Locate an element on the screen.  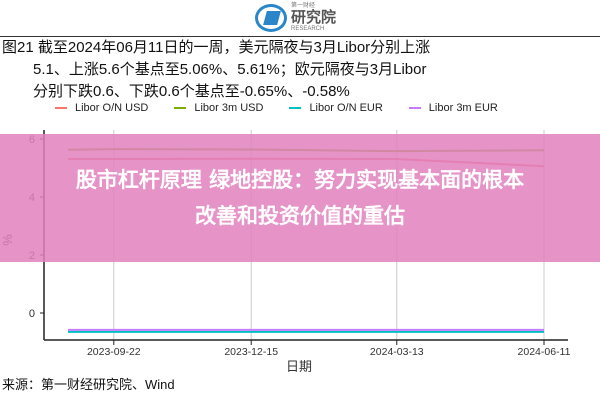
x-axis-label: 日期 is located at coordinates (299, 366).